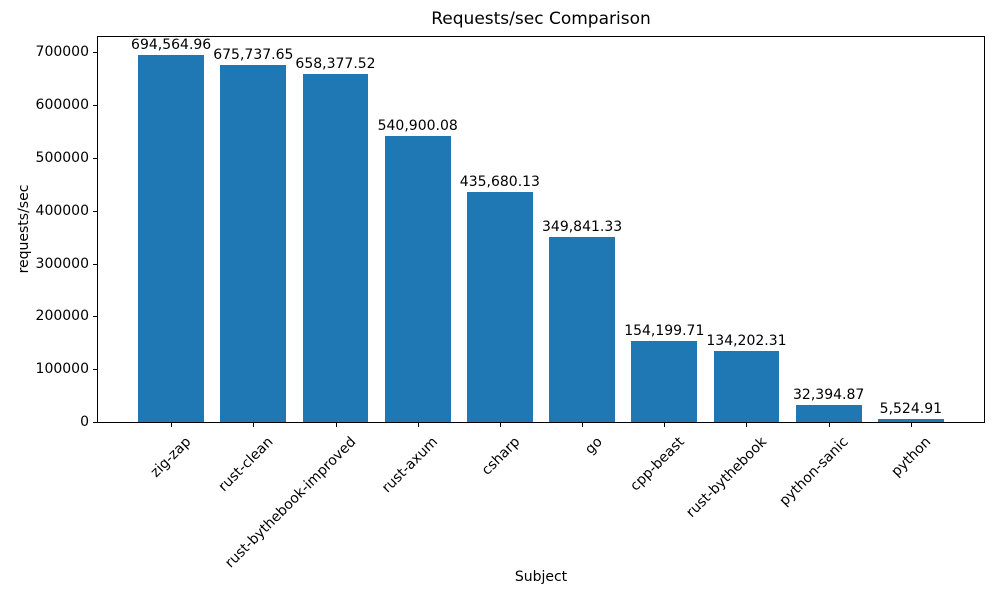 Image resolution: width=1000 pixels, height=600 pixels. Describe the element at coordinates (657, 464) in the screenshot. I see `x-tick-label: cpp-beast` at that location.